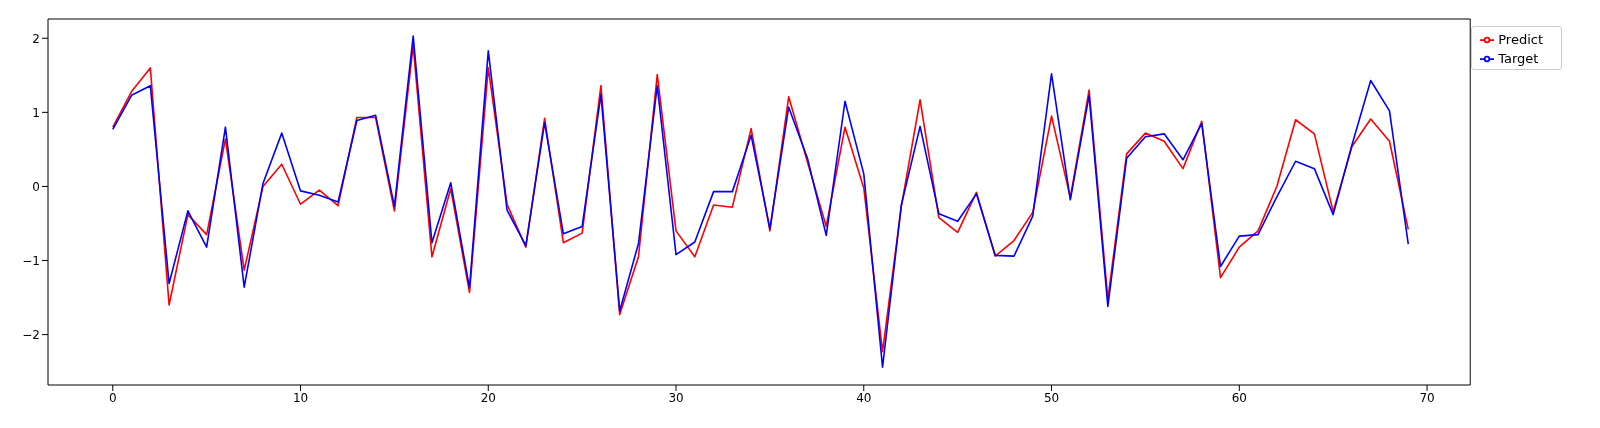  Describe the element at coordinates (864, 397) in the screenshot. I see `x-tick-label: 40` at that location.